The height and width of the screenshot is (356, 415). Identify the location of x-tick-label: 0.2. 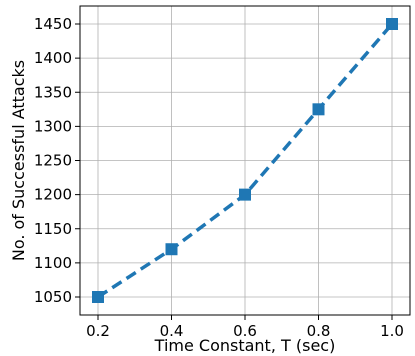
(98, 331).